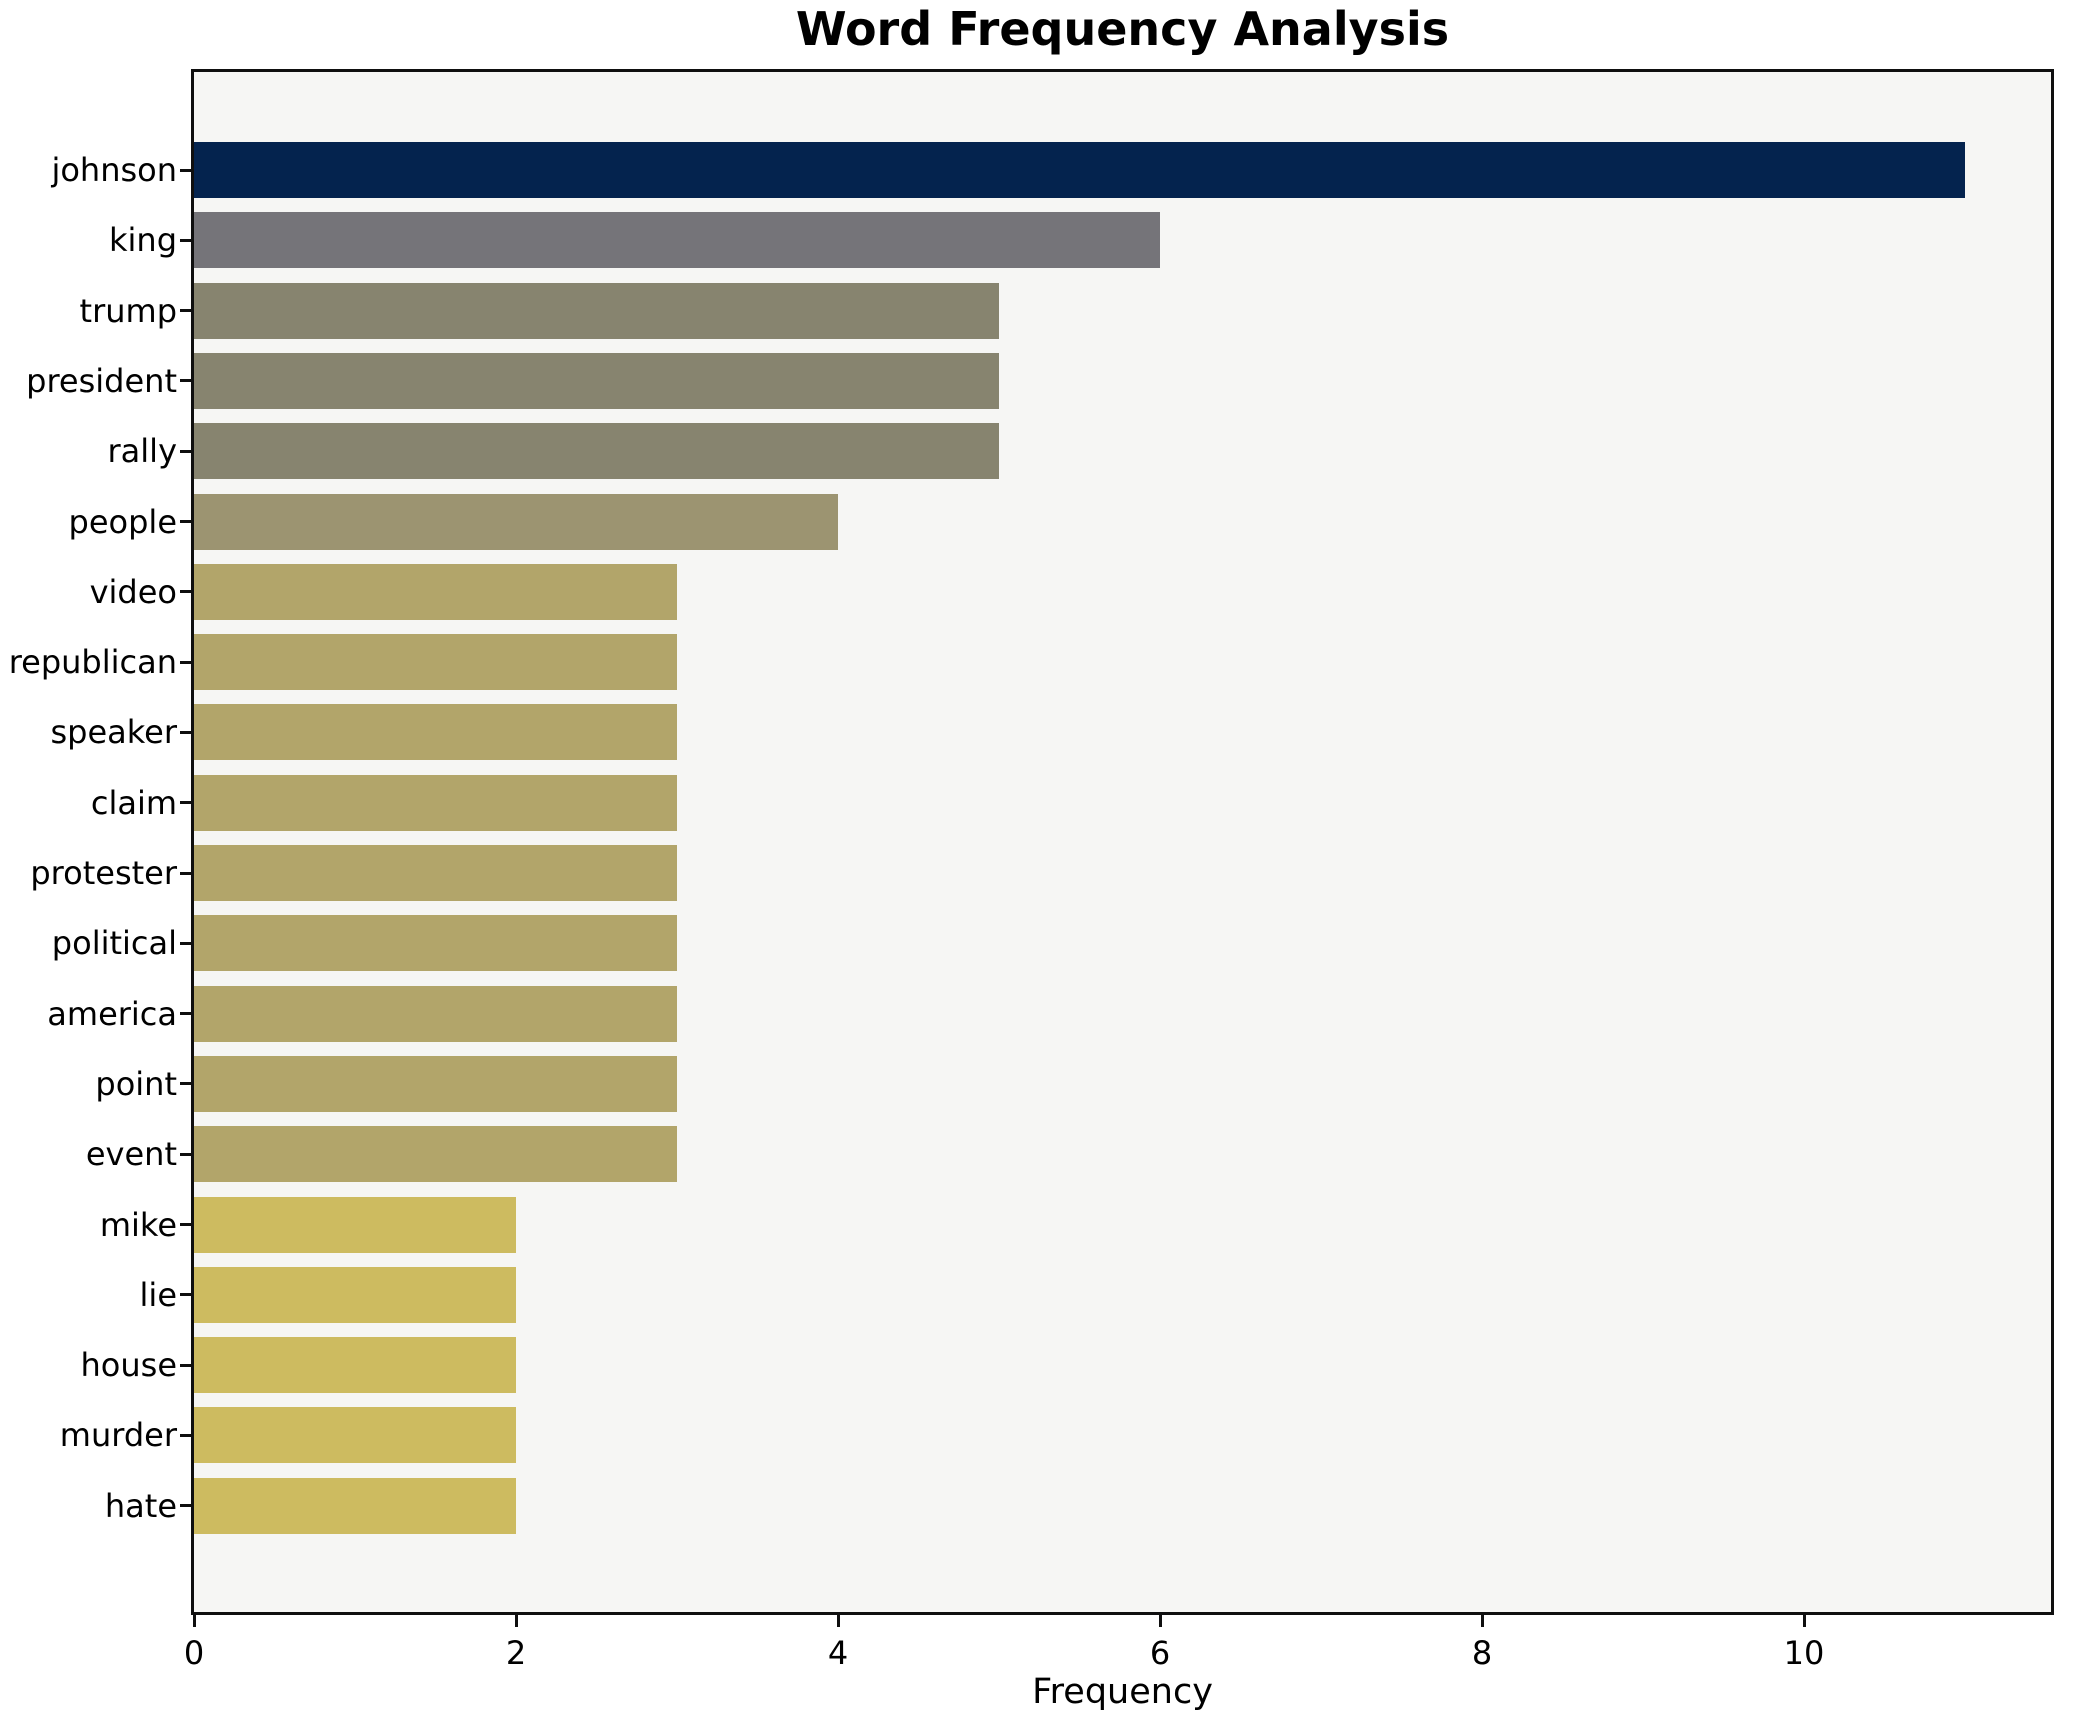 This screenshot has height=1722, width=2073. I want to click on ytick-label-america: america, so click(112, 1013).